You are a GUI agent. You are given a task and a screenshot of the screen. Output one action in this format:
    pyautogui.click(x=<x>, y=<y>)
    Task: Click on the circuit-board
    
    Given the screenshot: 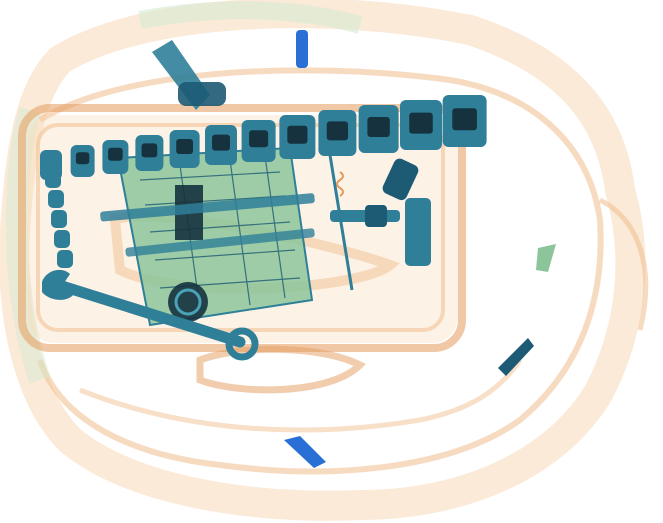 What is the action you would take?
    pyautogui.click(x=207, y=236)
    